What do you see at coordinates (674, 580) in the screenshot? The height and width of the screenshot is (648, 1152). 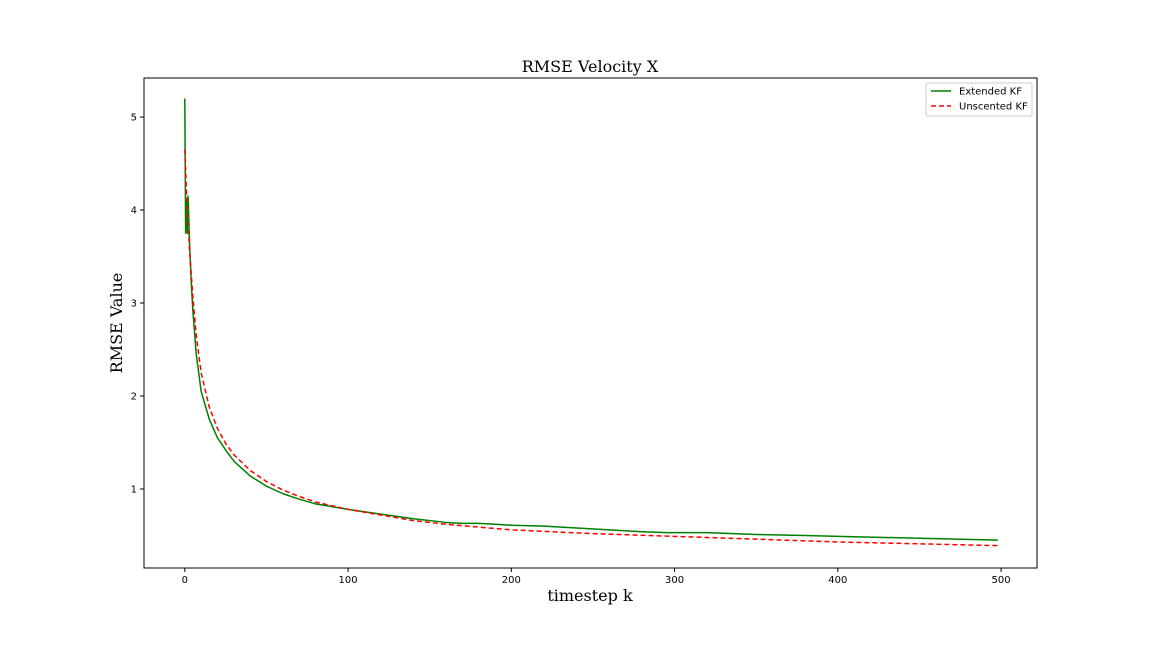 I see `x-tick-label: 300` at bounding box center [674, 580].